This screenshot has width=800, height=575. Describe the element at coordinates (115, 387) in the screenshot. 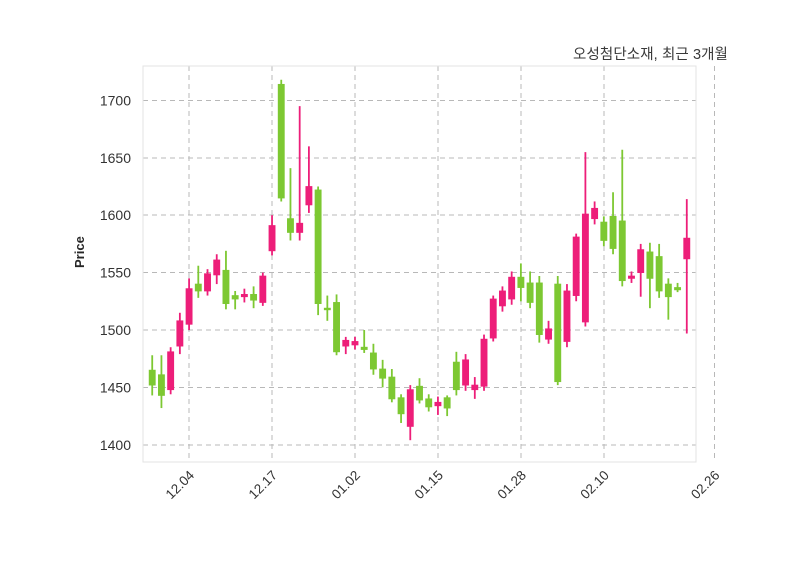

I see `y-tick-label: 1450` at that location.